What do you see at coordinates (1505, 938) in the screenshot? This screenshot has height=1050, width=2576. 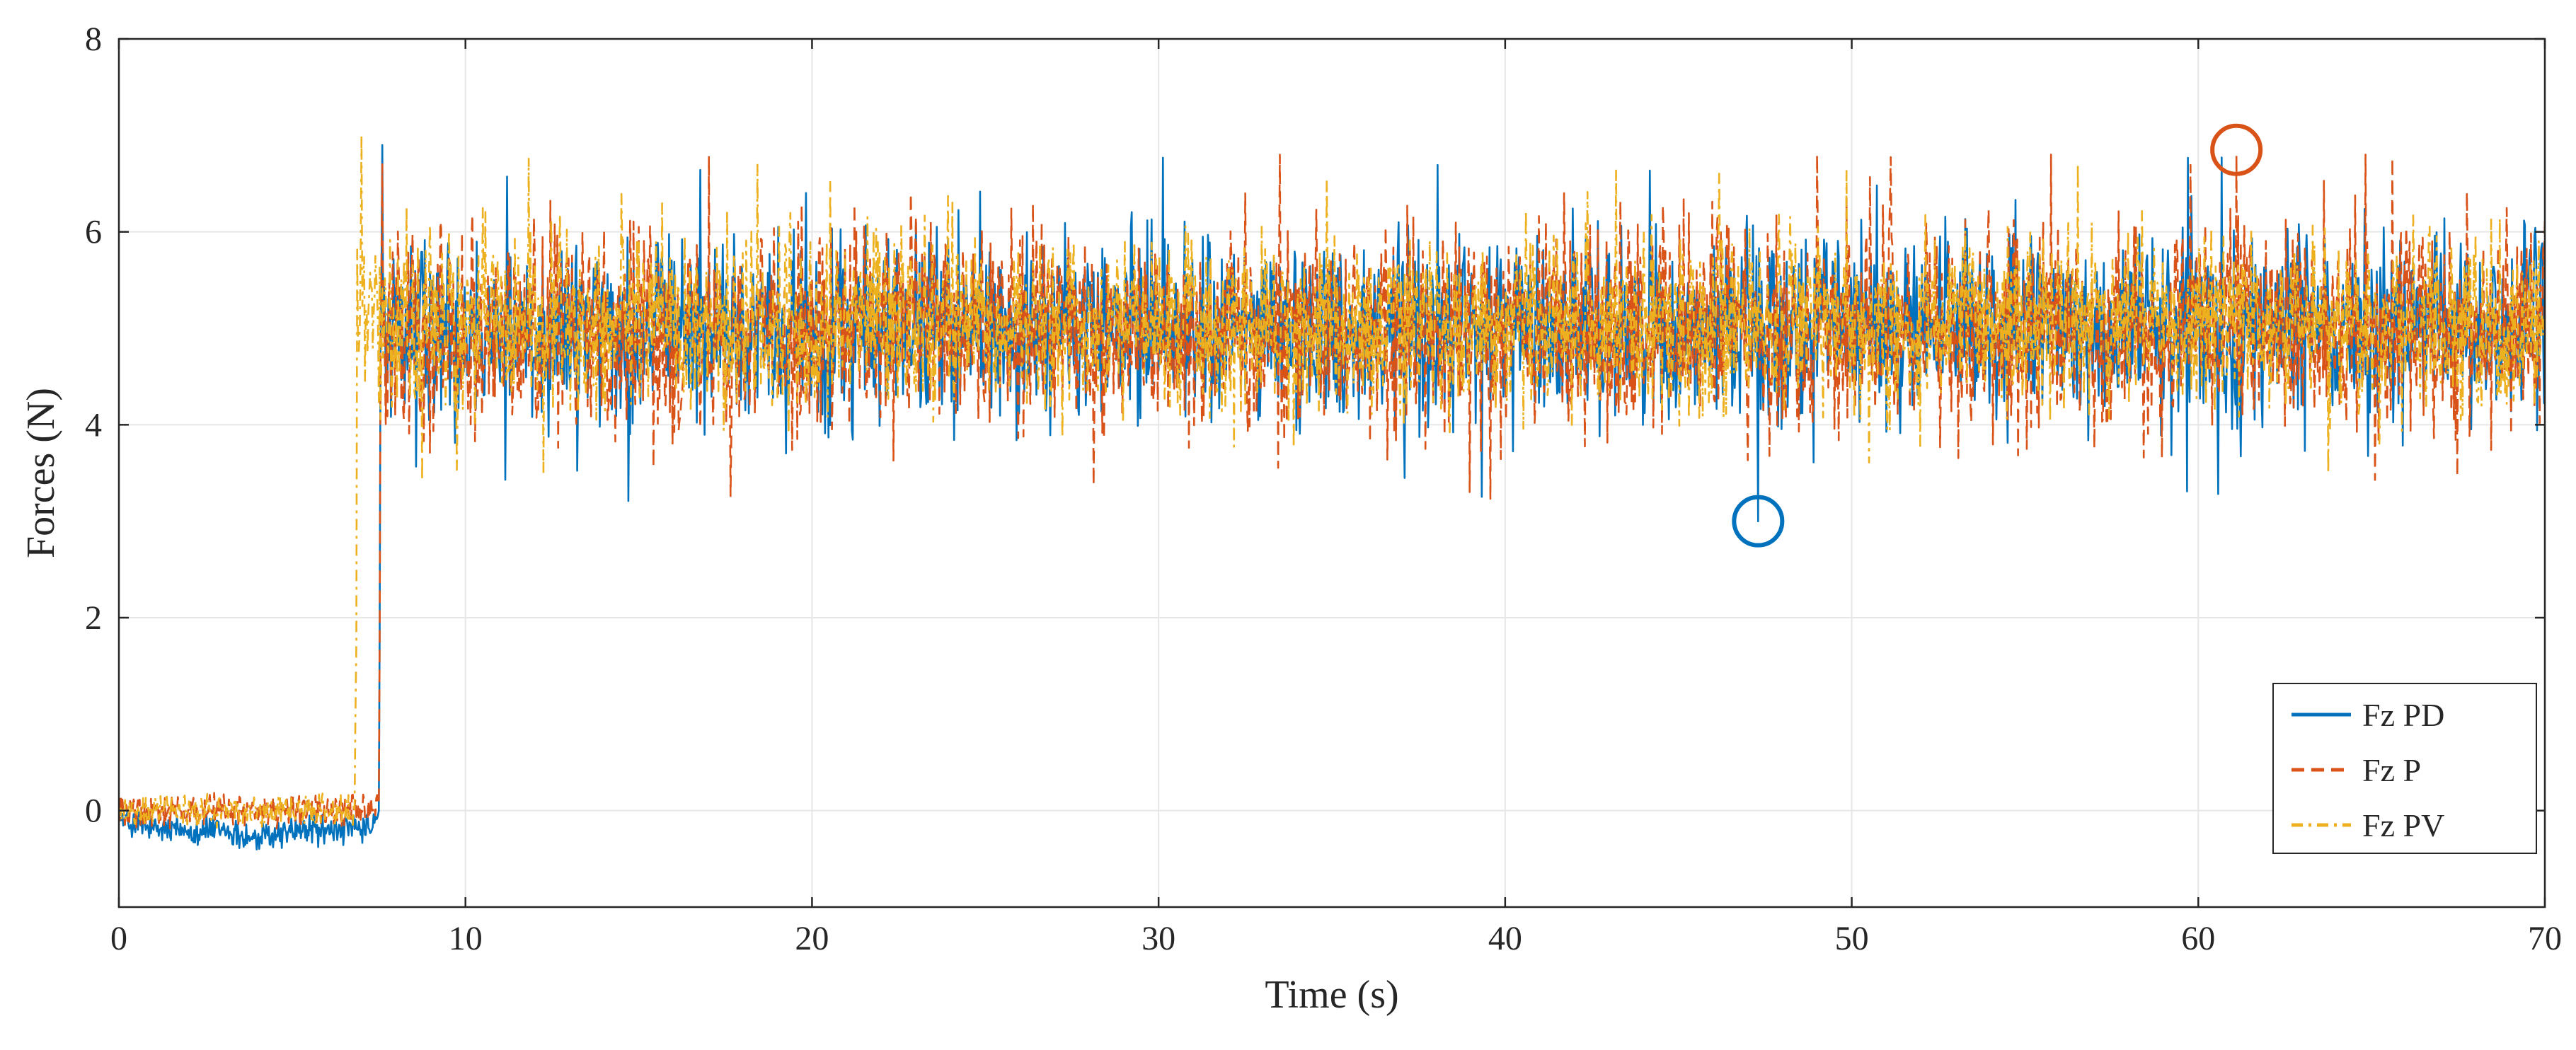 I see `x-tick-label: 40` at bounding box center [1505, 938].